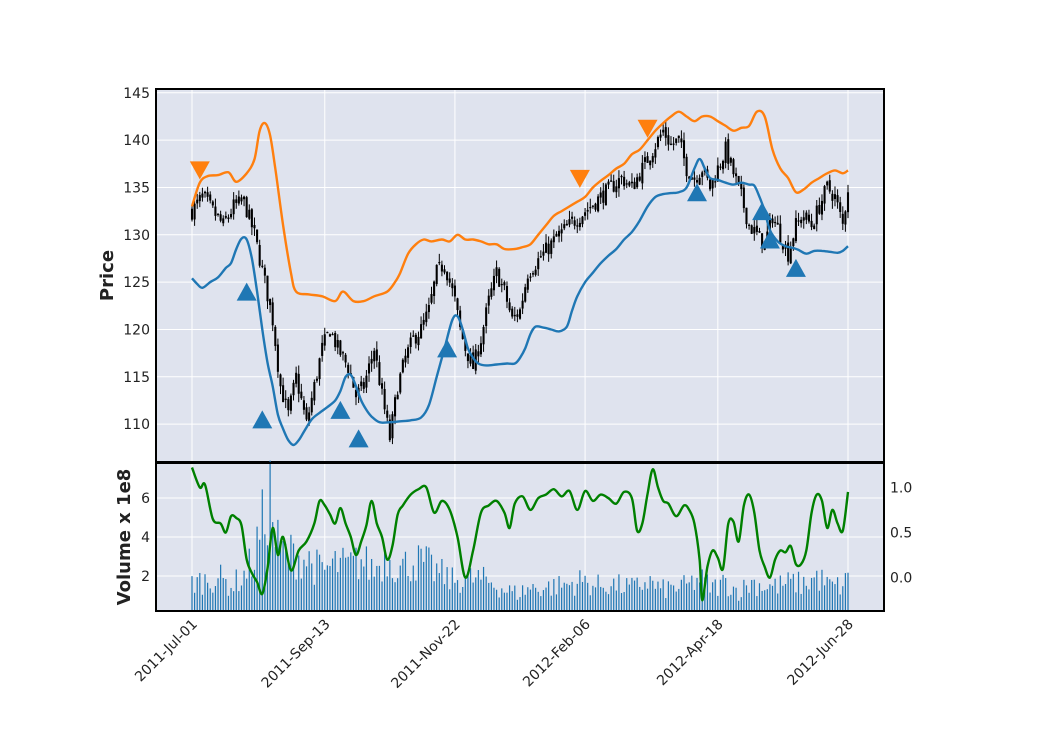 Image resolution: width=1040 pixels, height=747 pixels. Describe the element at coordinates (296, 654) in the screenshot. I see `x-tick-label: 2011-Sep-13` at that location.